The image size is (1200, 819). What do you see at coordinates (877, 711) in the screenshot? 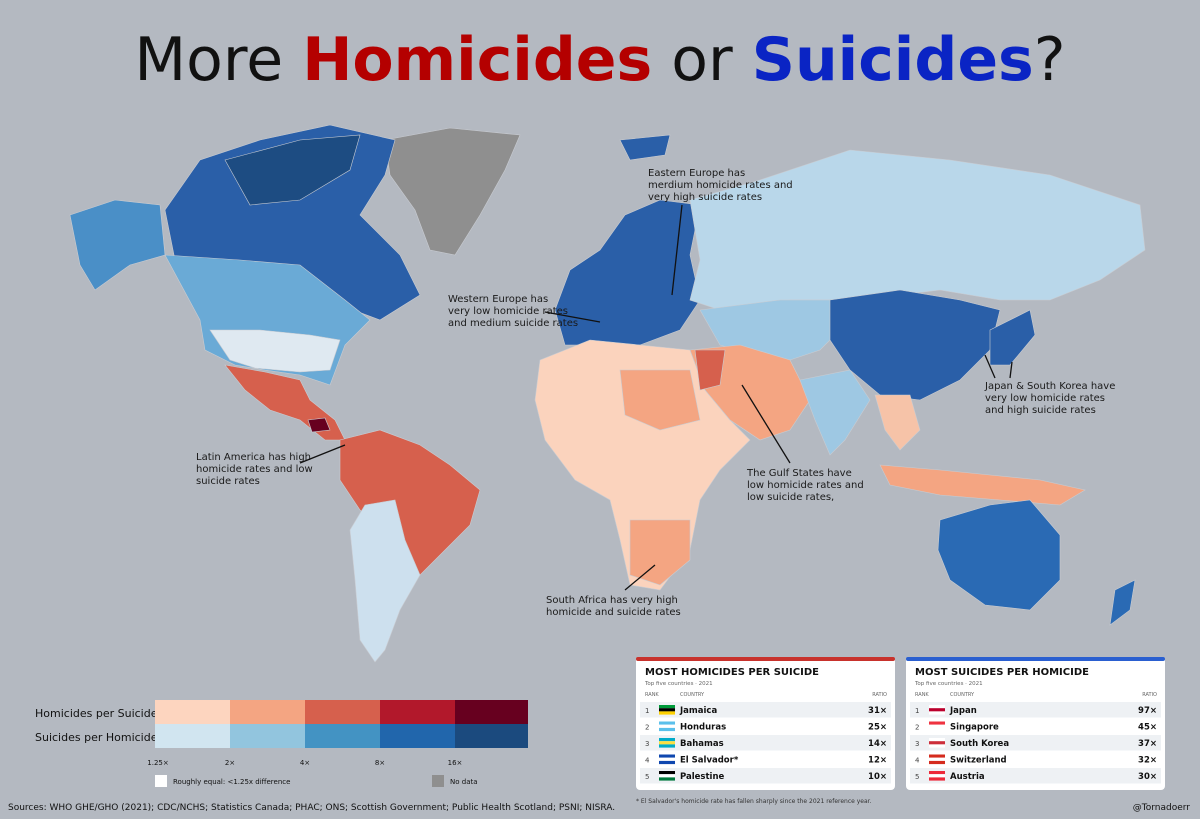
I see `ratio: 31×` at bounding box center [877, 711].